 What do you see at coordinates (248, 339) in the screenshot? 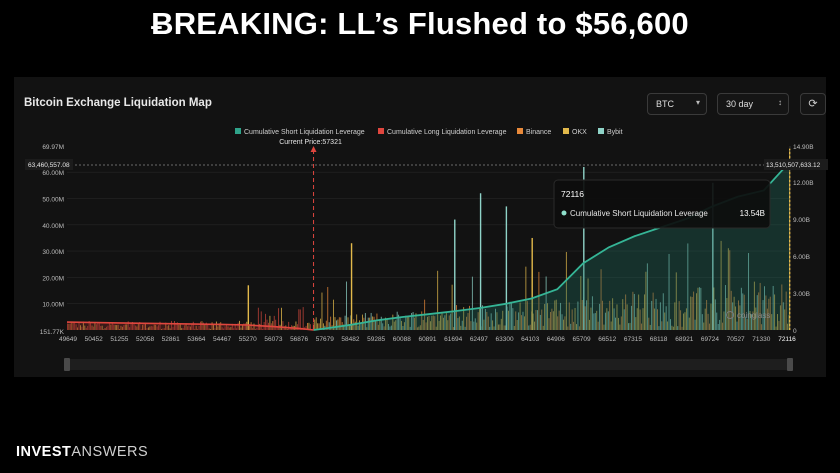
I see `x-tick: 55270` at bounding box center [248, 339].